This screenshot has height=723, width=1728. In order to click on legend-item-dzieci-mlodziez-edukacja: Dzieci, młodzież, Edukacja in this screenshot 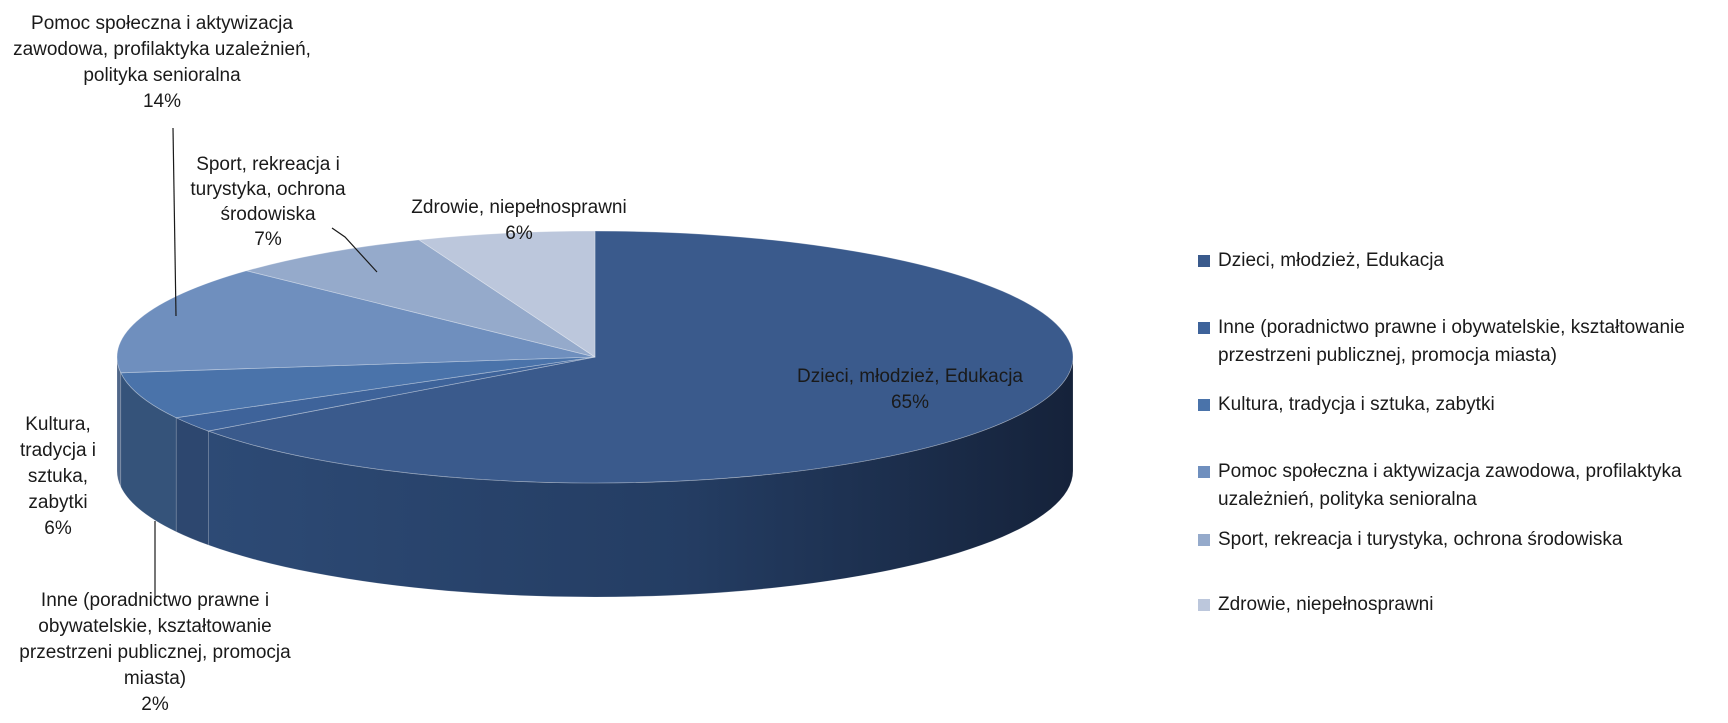, I will do `click(1321, 261)`.